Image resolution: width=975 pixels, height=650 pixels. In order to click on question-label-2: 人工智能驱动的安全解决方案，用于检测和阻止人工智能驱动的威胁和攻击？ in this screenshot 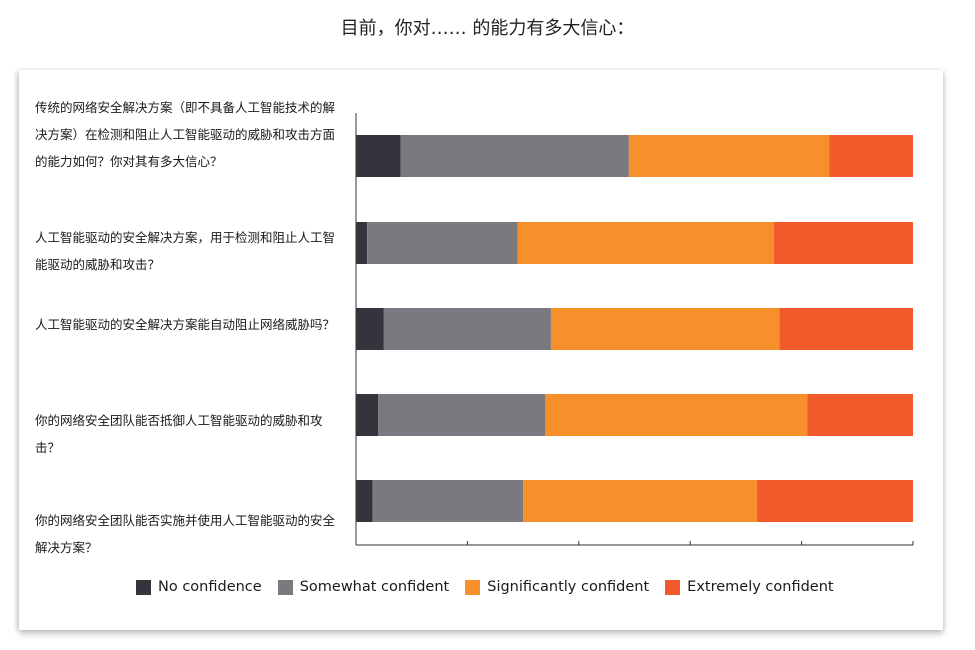, I will do `click(185, 251)`.